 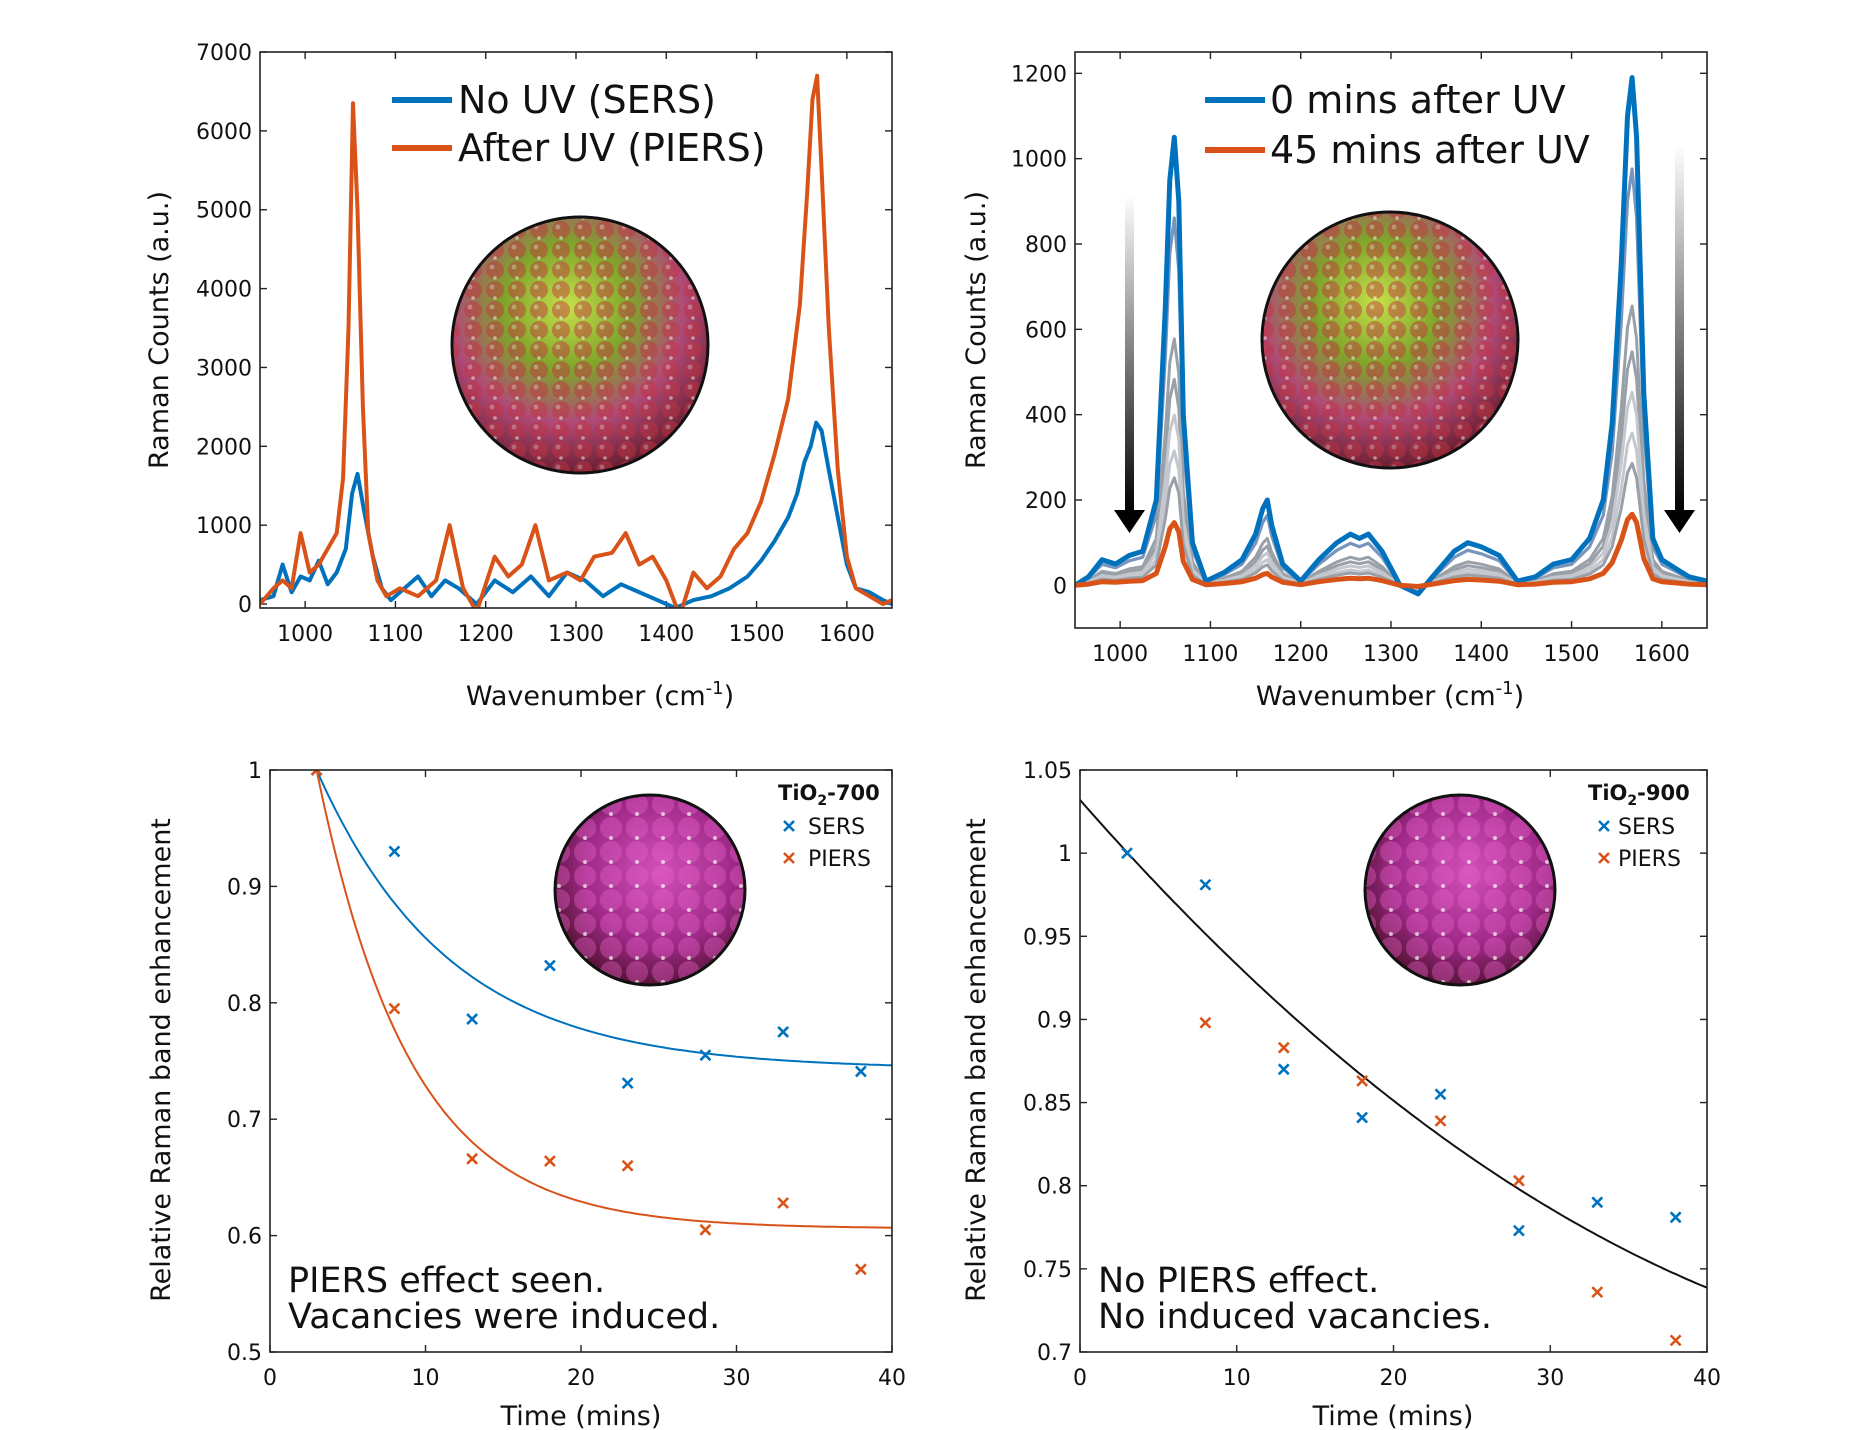 I want to click on panel-c-annotation-line-2: Vacancies were induced., so click(x=504, y=1317).